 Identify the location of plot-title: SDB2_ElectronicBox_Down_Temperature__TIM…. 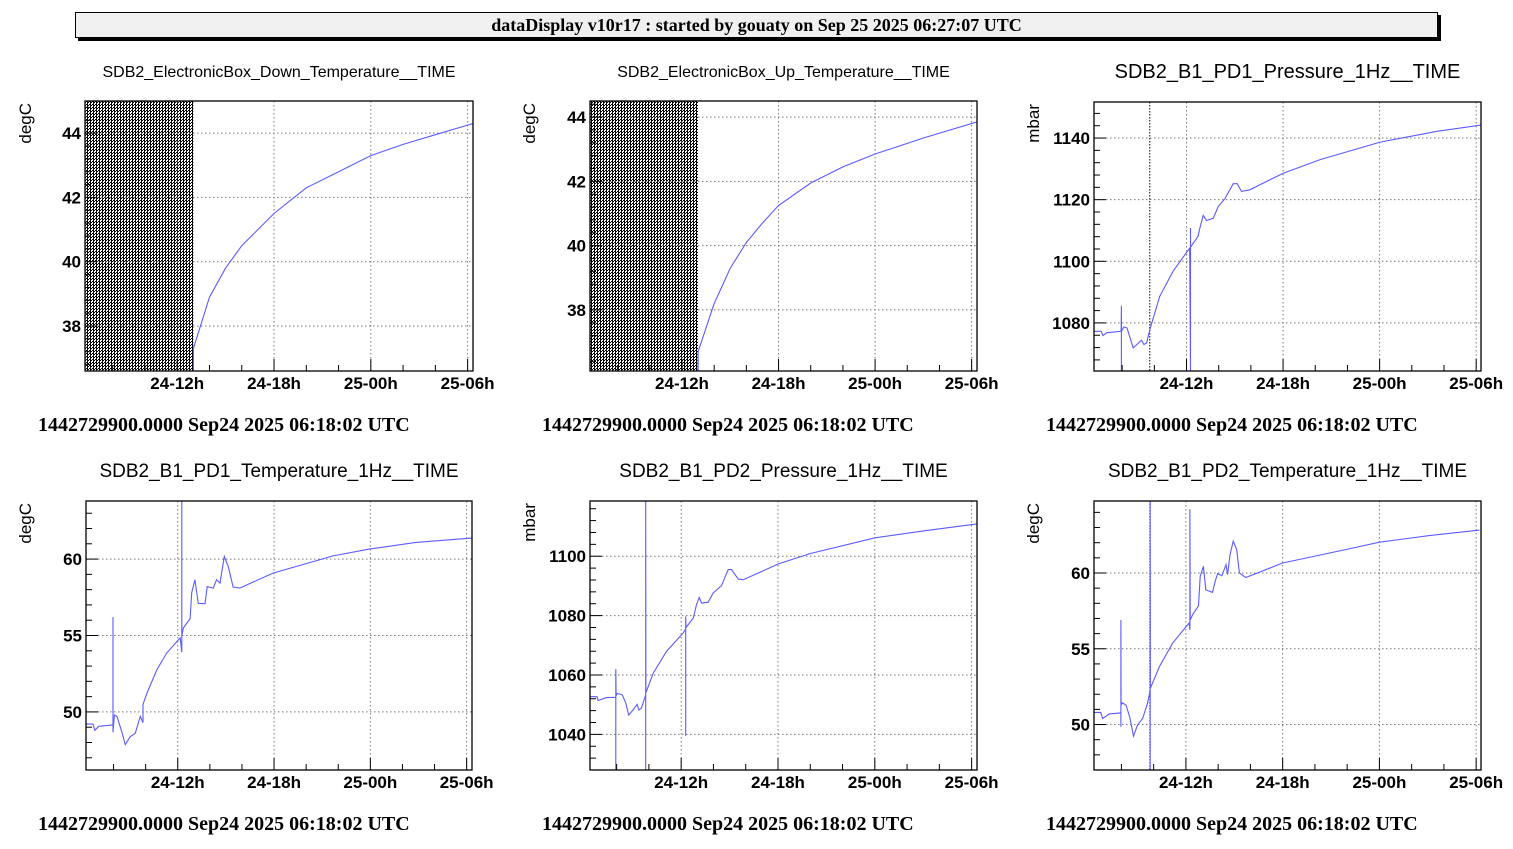
(278, 72).